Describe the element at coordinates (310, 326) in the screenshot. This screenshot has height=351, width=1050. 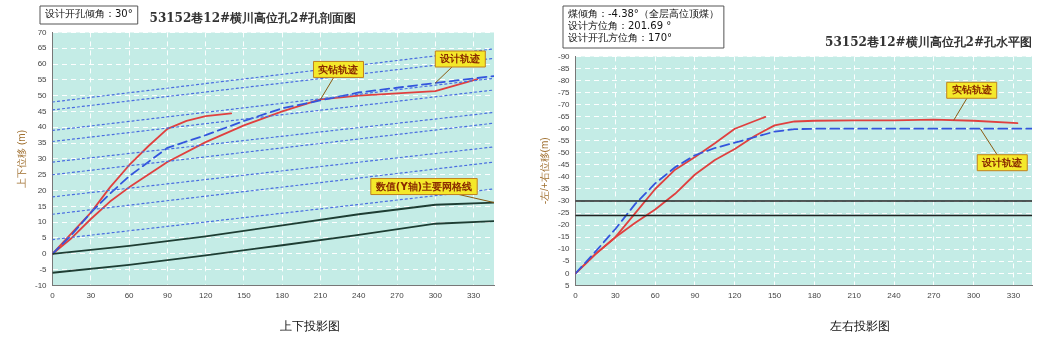
I see `text: 上下投影图` at that location.